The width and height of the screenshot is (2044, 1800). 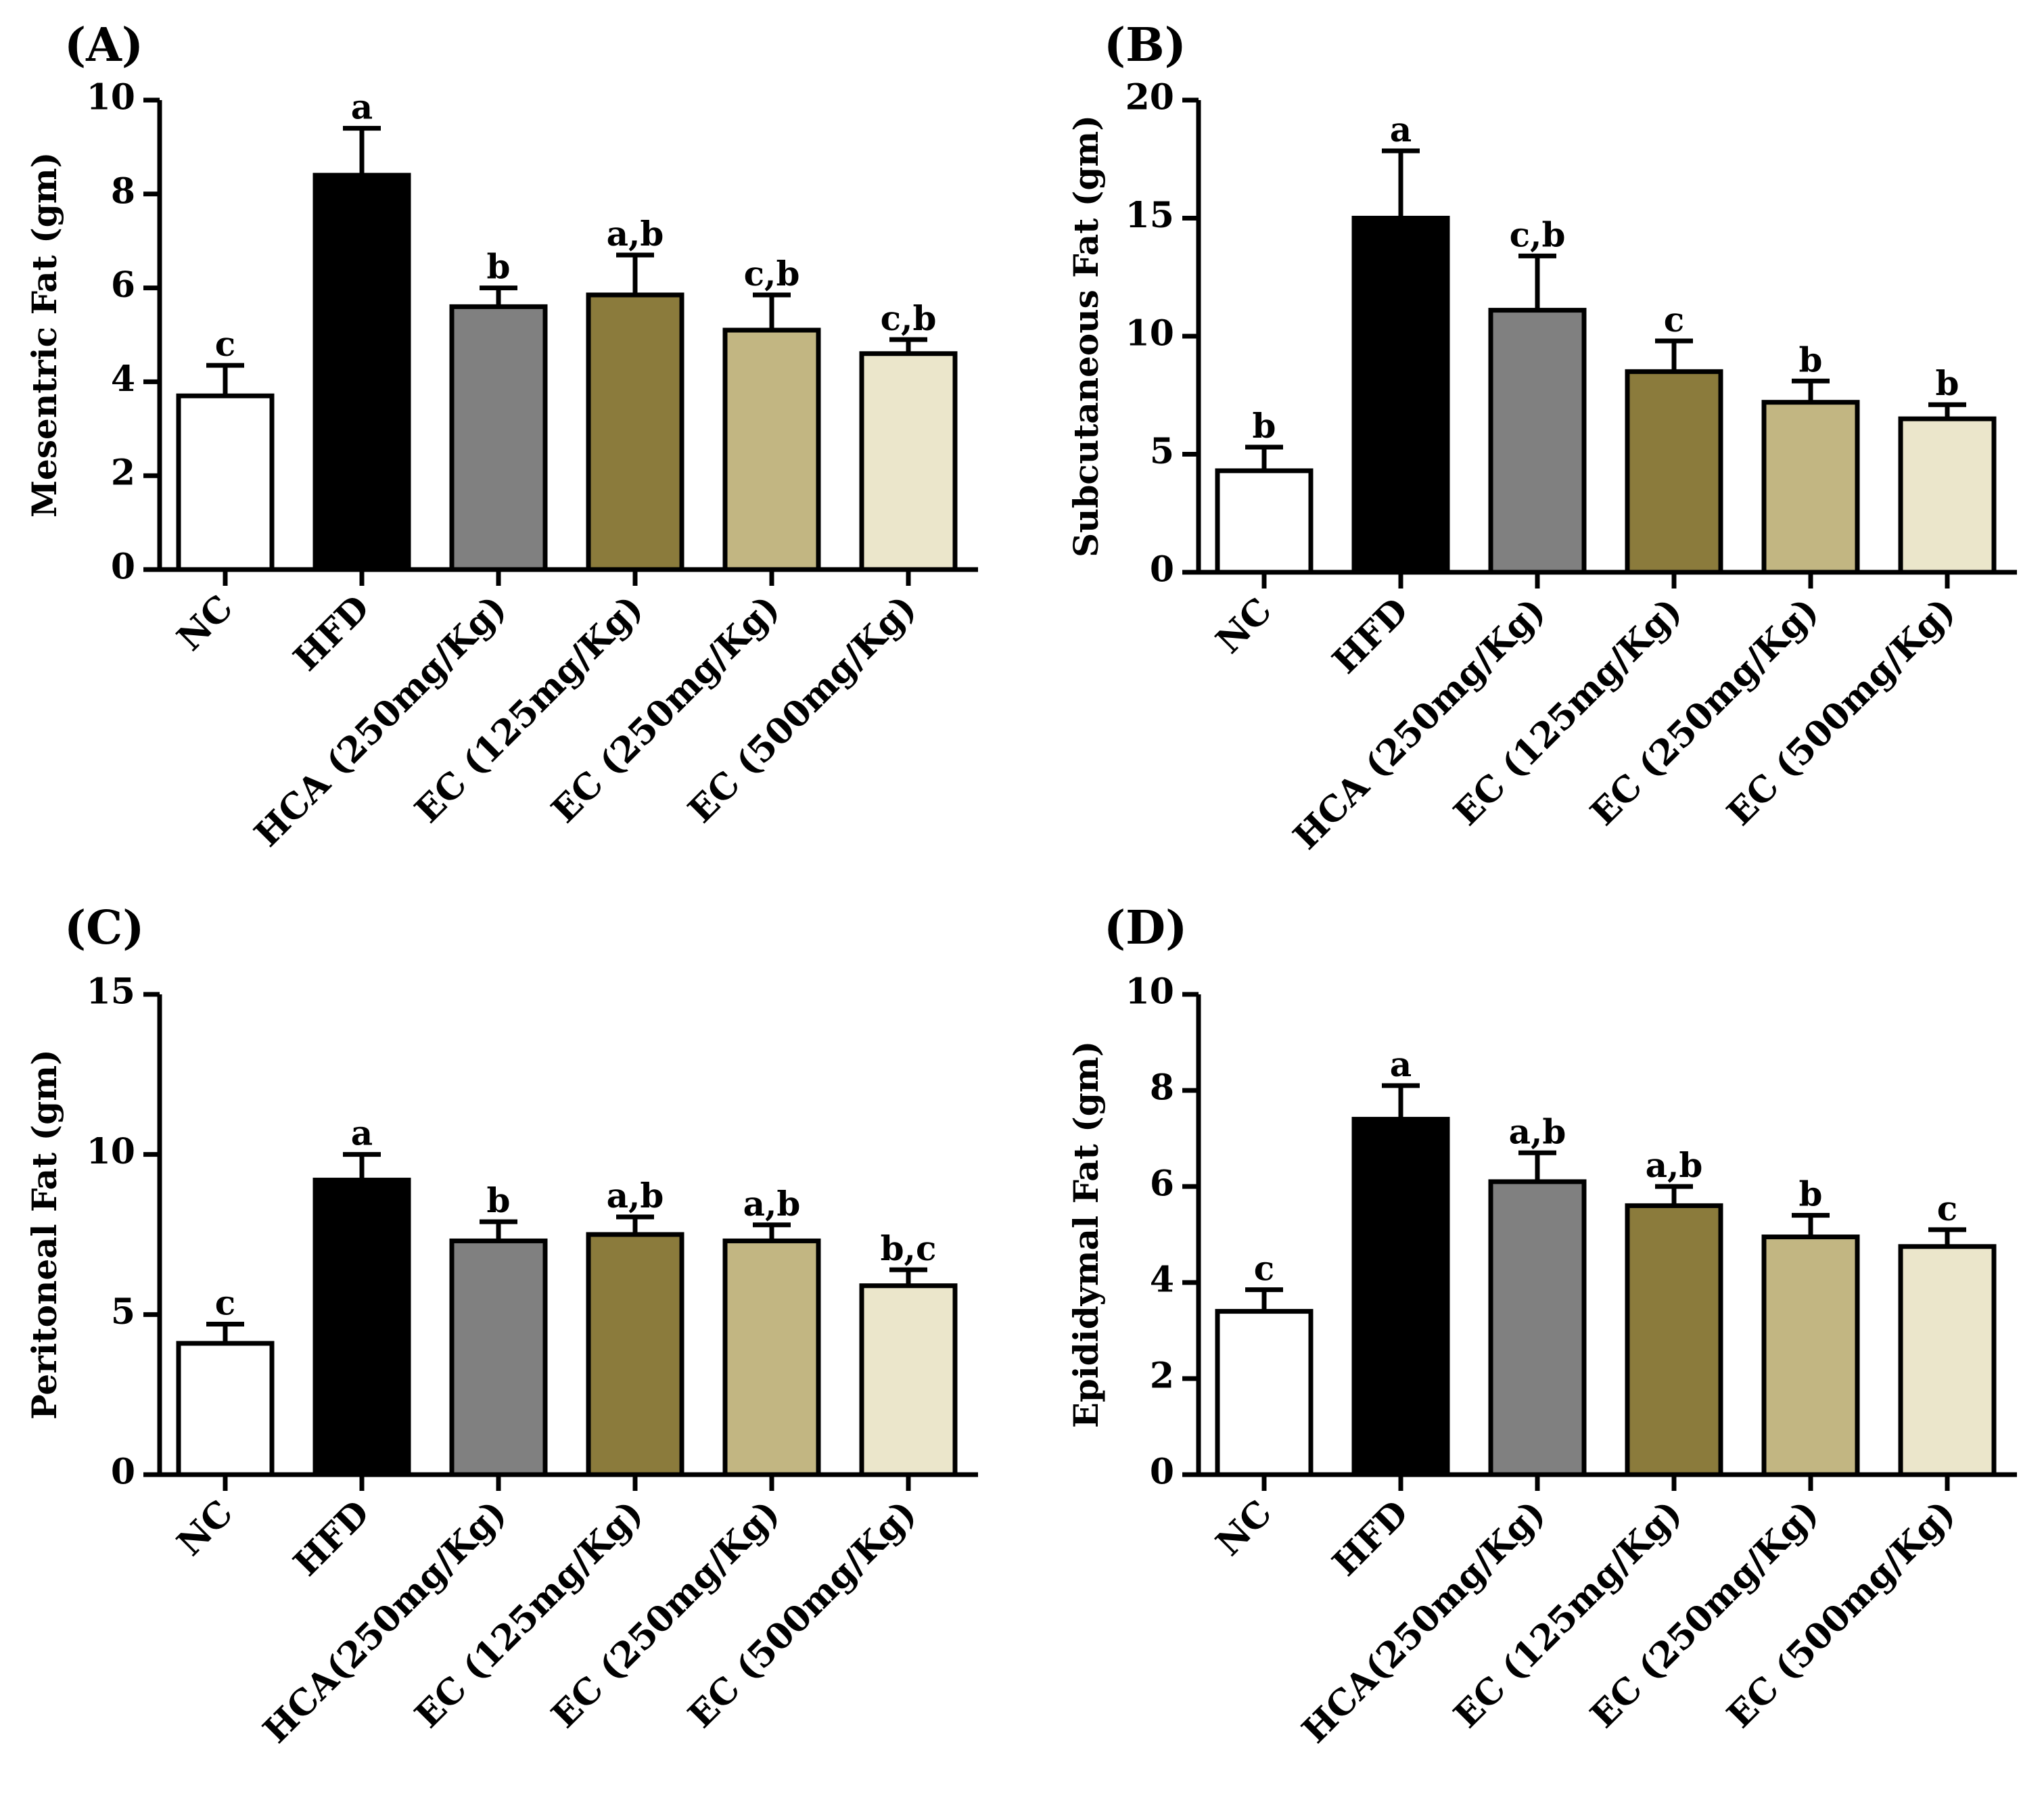 I want to click on panel-b-y-tick-label: 10, so click(x=1149, y=333).